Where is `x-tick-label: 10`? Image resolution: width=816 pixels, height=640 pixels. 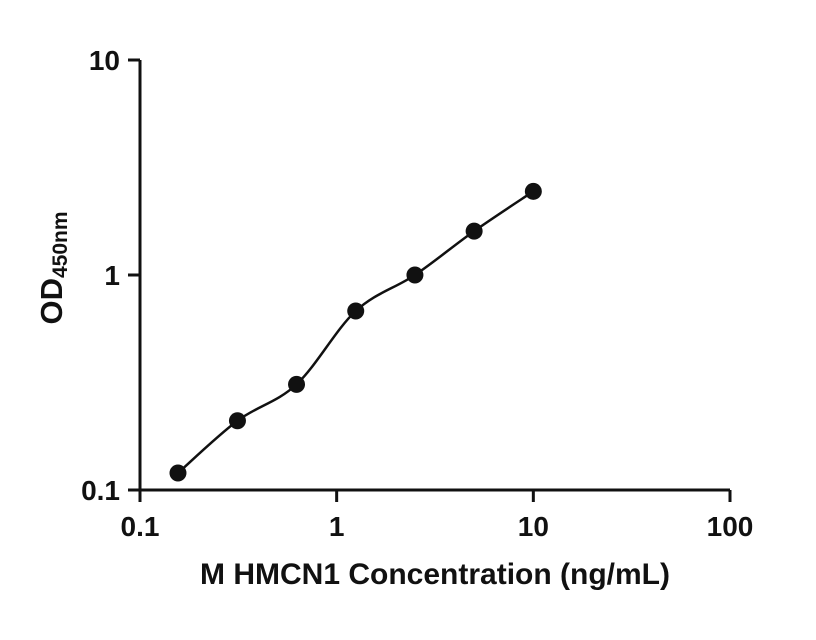 x-tick-label: 10 is located at coordinates (533, 526).